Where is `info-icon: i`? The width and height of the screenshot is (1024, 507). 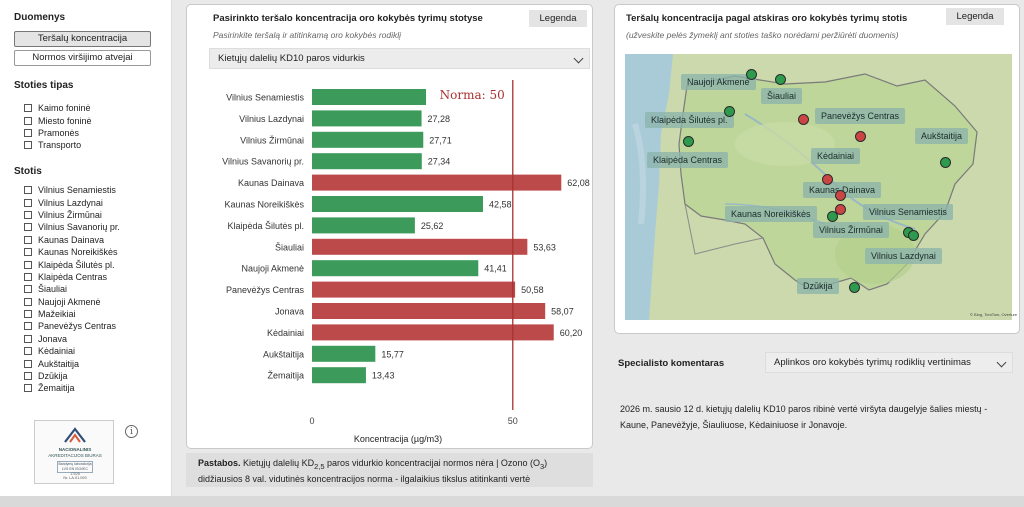
info-icon: i is located at coordinates (131, 431).